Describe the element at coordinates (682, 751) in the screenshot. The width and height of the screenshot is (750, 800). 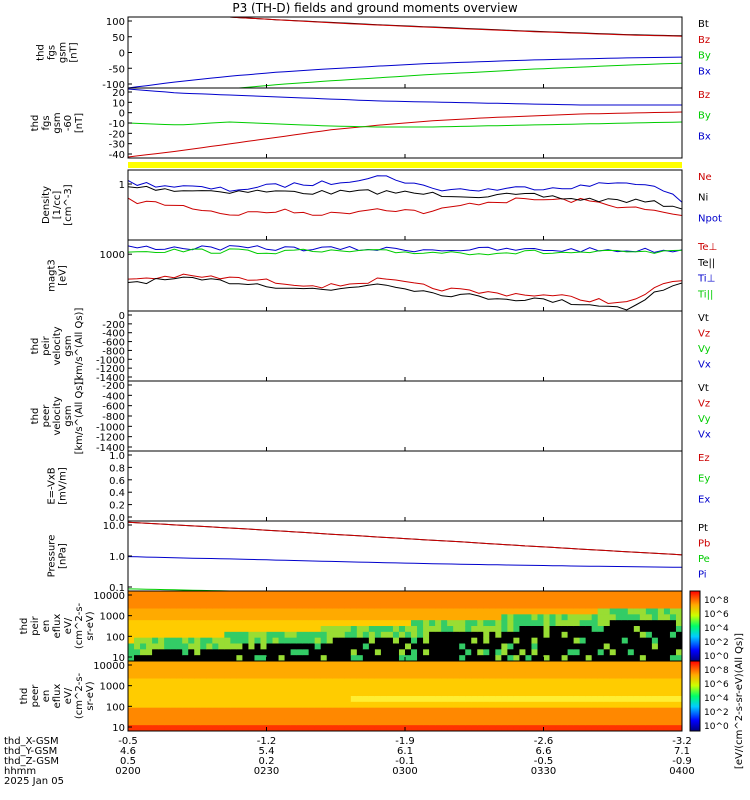
I see `footer-value: 7.1` at that location.